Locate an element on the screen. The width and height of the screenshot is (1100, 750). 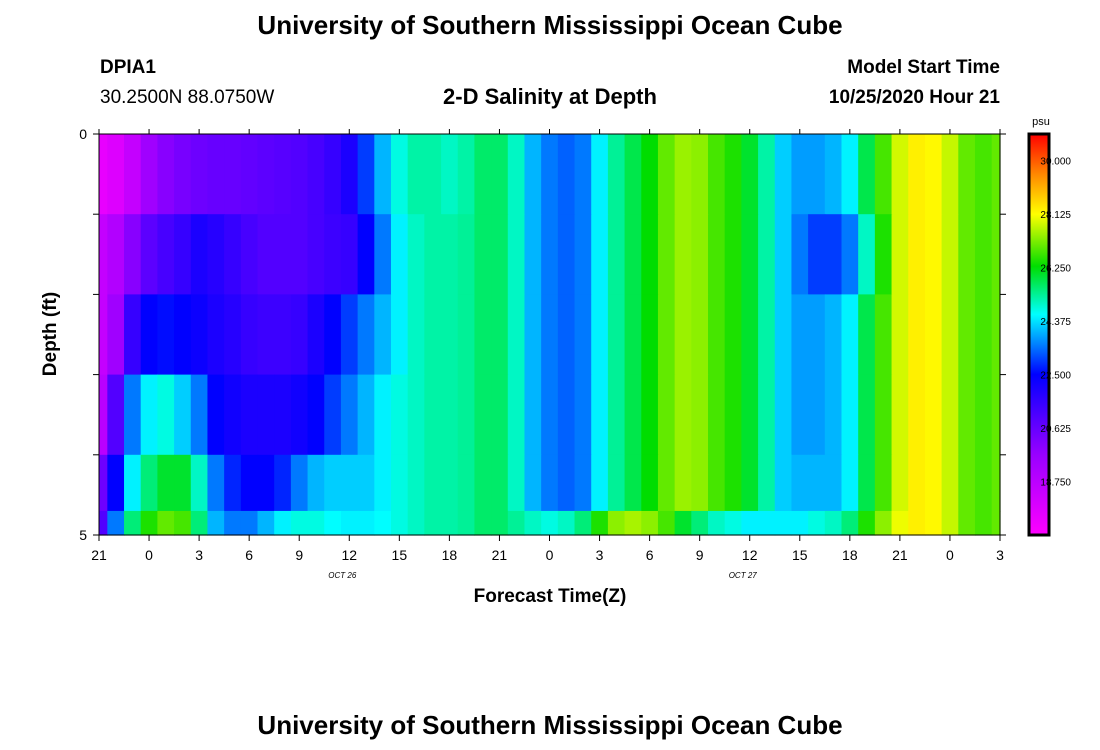
x-tick-label: 18 is located at coordinates (450, 555).